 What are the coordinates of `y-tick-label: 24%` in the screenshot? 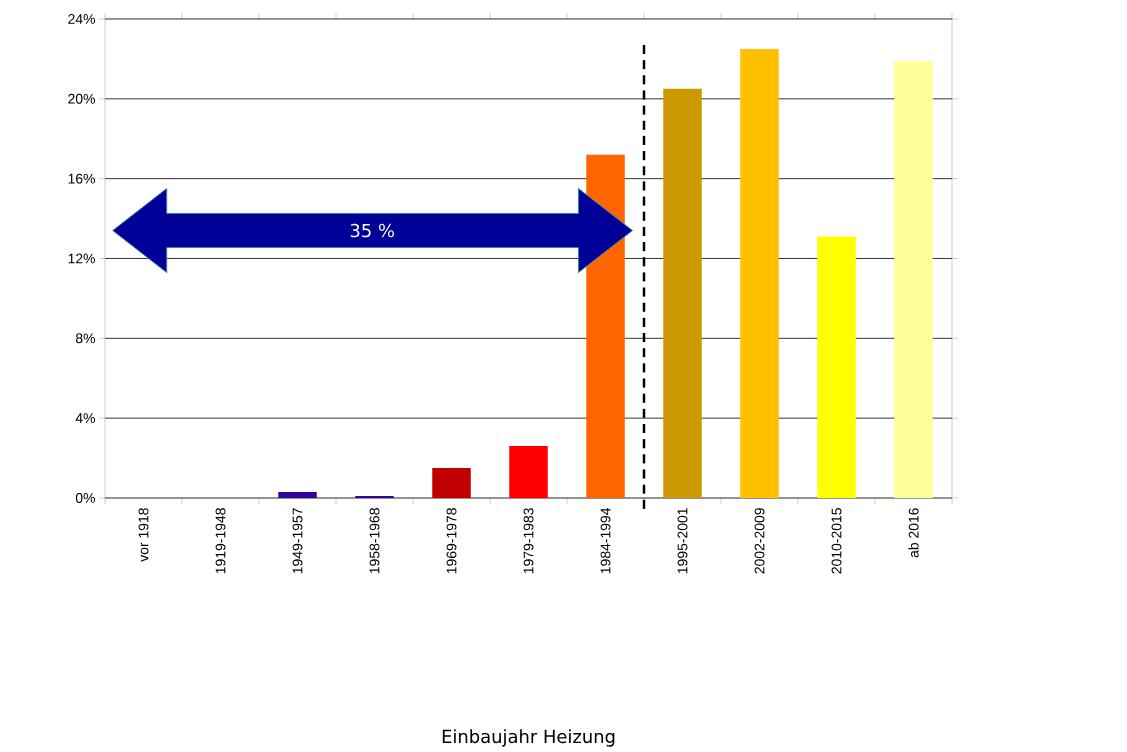 It's located at (81, 19).